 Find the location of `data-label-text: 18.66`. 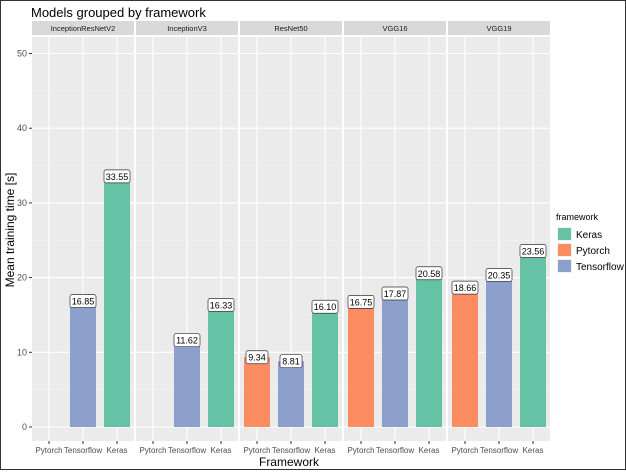

data-label-text: 18.66 is located at coordinates (465, 288).